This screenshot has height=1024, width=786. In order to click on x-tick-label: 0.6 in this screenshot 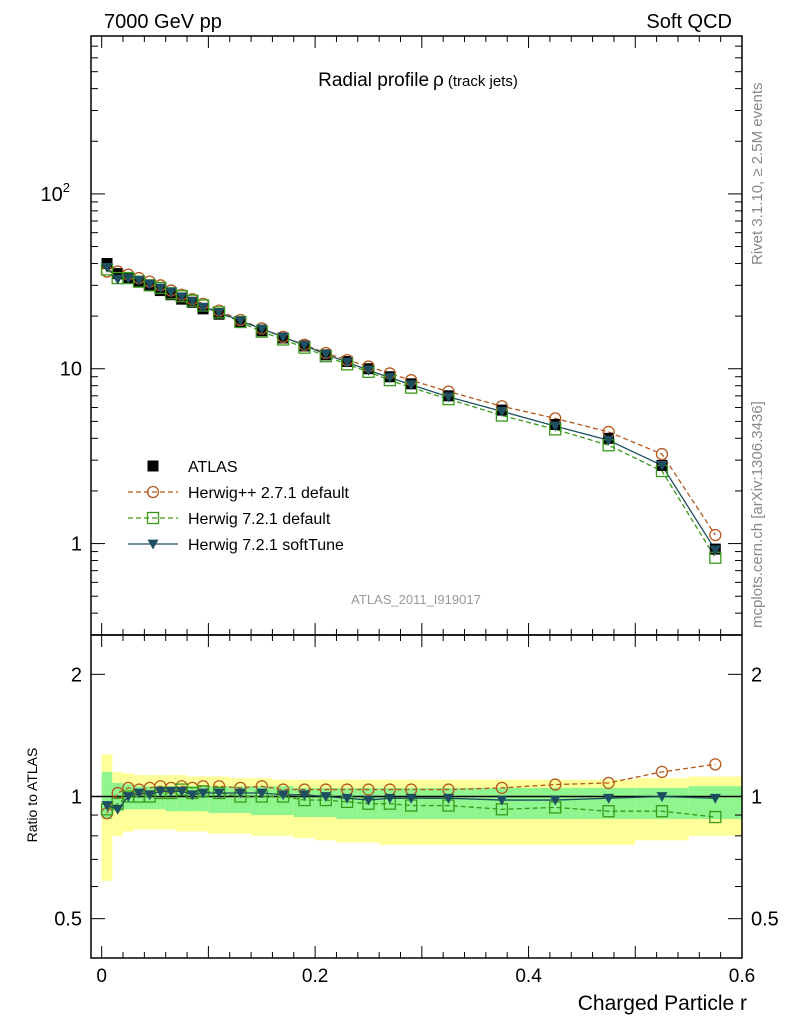, I will do `click(742, 976)`.